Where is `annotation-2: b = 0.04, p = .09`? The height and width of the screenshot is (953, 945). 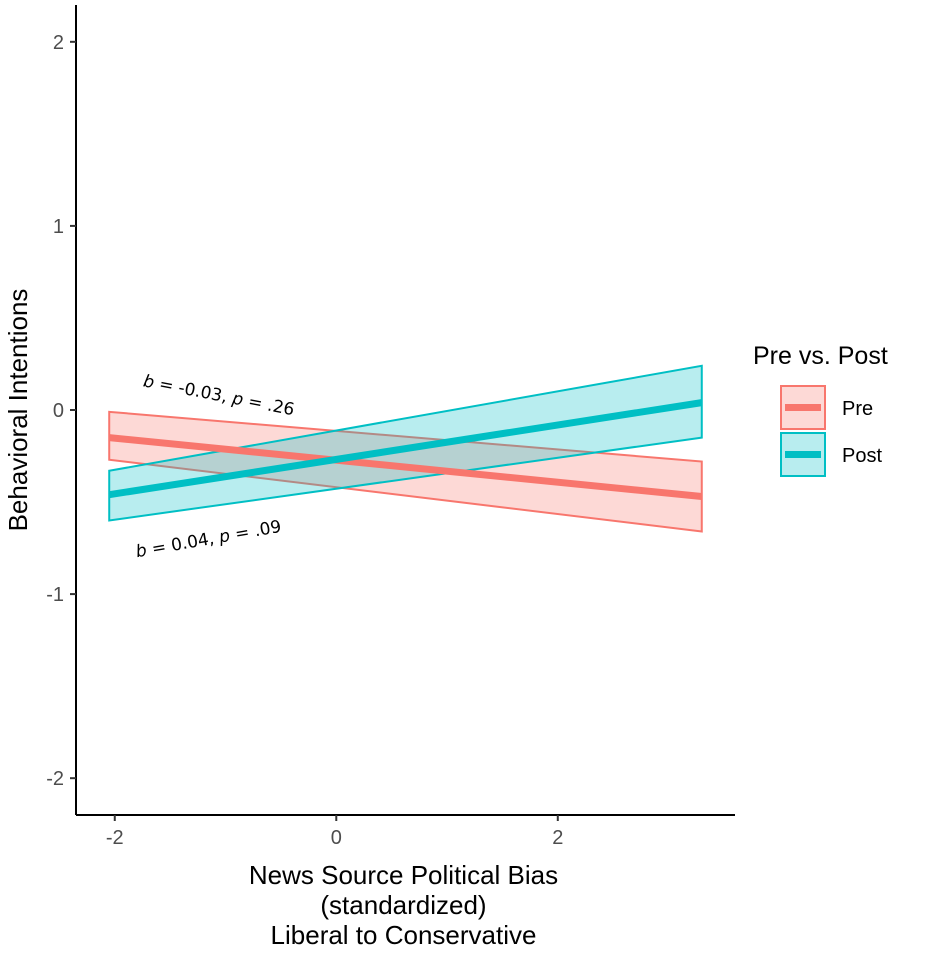
annotation-2: b = 0.04, p = .09 is located at coordinates (208, 539).